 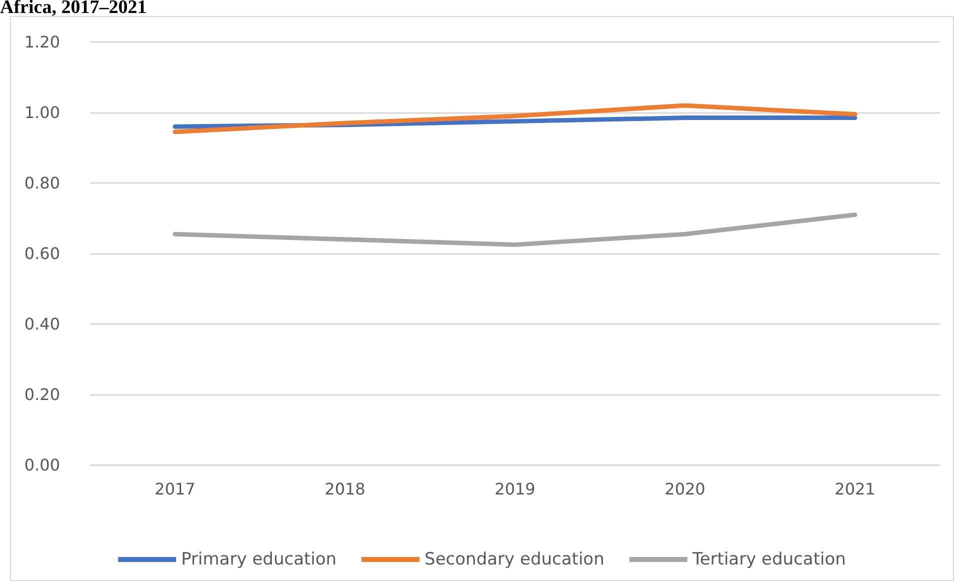 I want to click on x-tick-label: 2018, so click(x=345, y=489).